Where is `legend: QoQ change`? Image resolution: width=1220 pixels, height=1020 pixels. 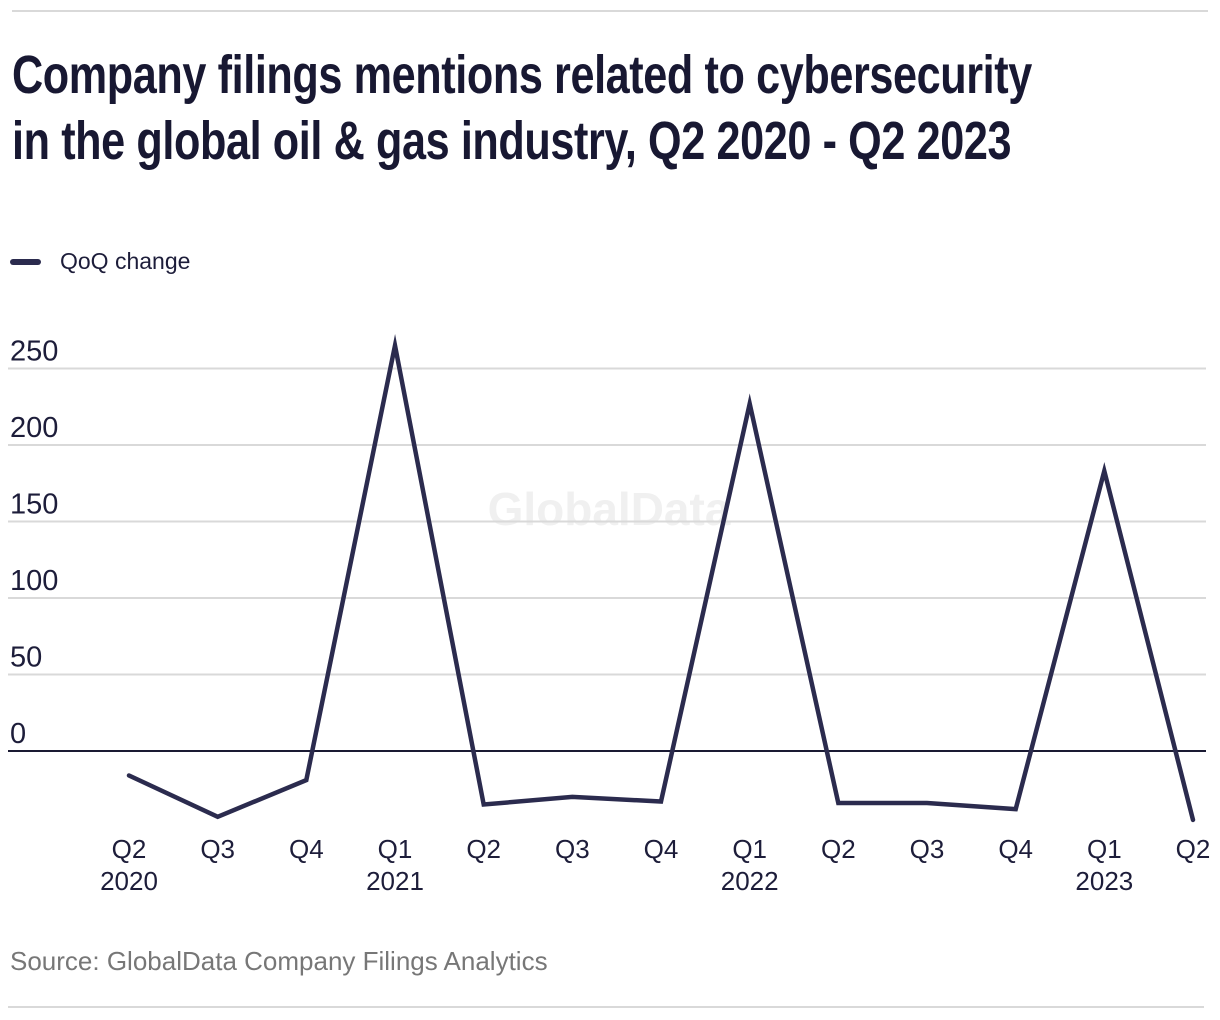
legend: QoQ change is located at coordinates (100, 261).